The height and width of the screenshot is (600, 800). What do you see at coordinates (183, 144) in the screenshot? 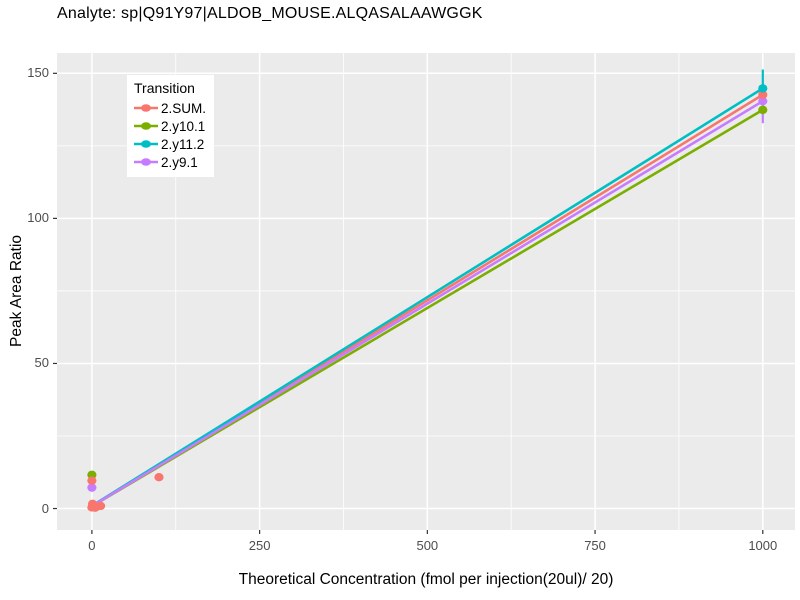
I see `legend-item-label: 2.y11.2` at bounding box center [183, 144].